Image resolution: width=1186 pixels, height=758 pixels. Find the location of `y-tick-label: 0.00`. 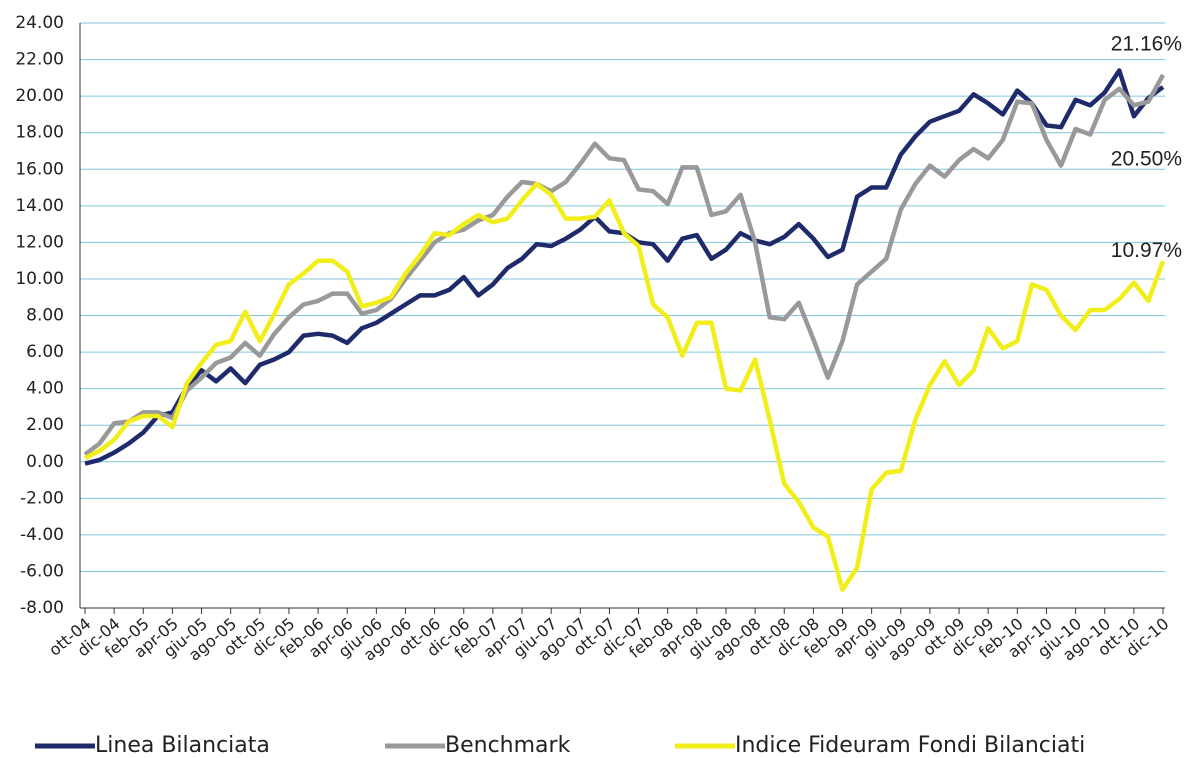

y-tick-label: 0.00 is located at coordinates (45, 462).